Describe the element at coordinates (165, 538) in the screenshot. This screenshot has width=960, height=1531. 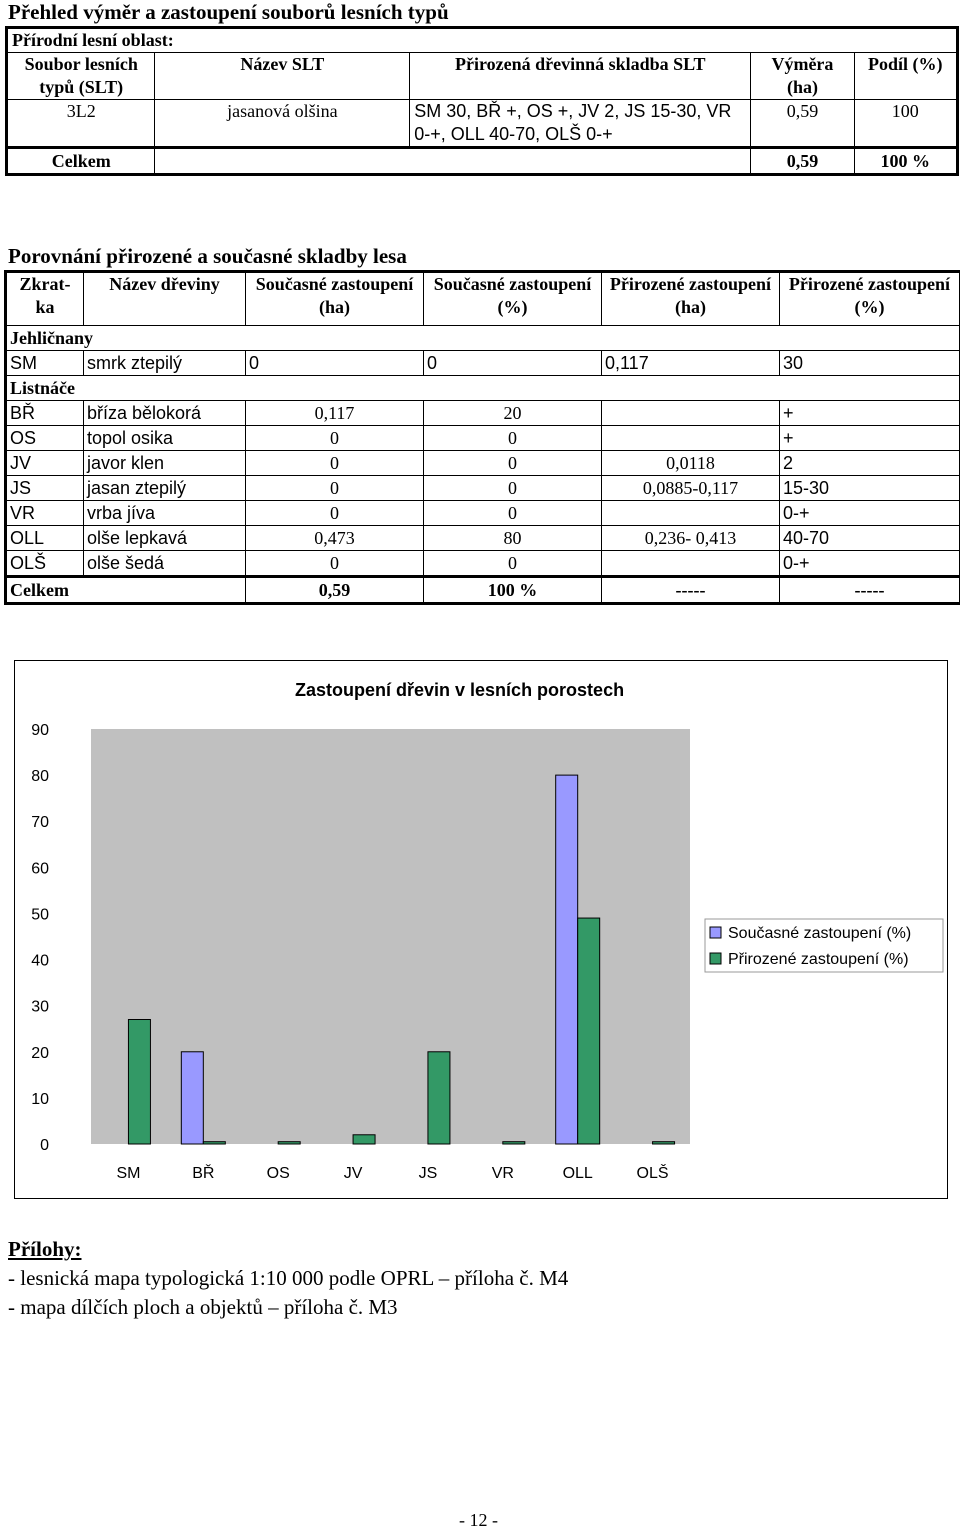
I see `species-name: olše lepkavá` at that location.